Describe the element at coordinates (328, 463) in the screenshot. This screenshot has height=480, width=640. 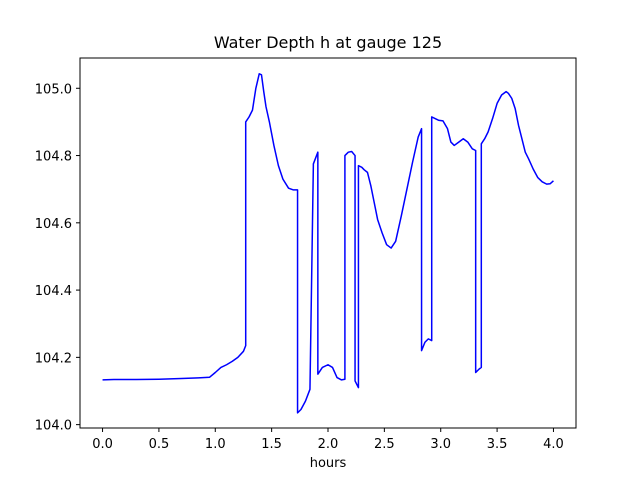
I see `x-axis-label: hours` at that location.